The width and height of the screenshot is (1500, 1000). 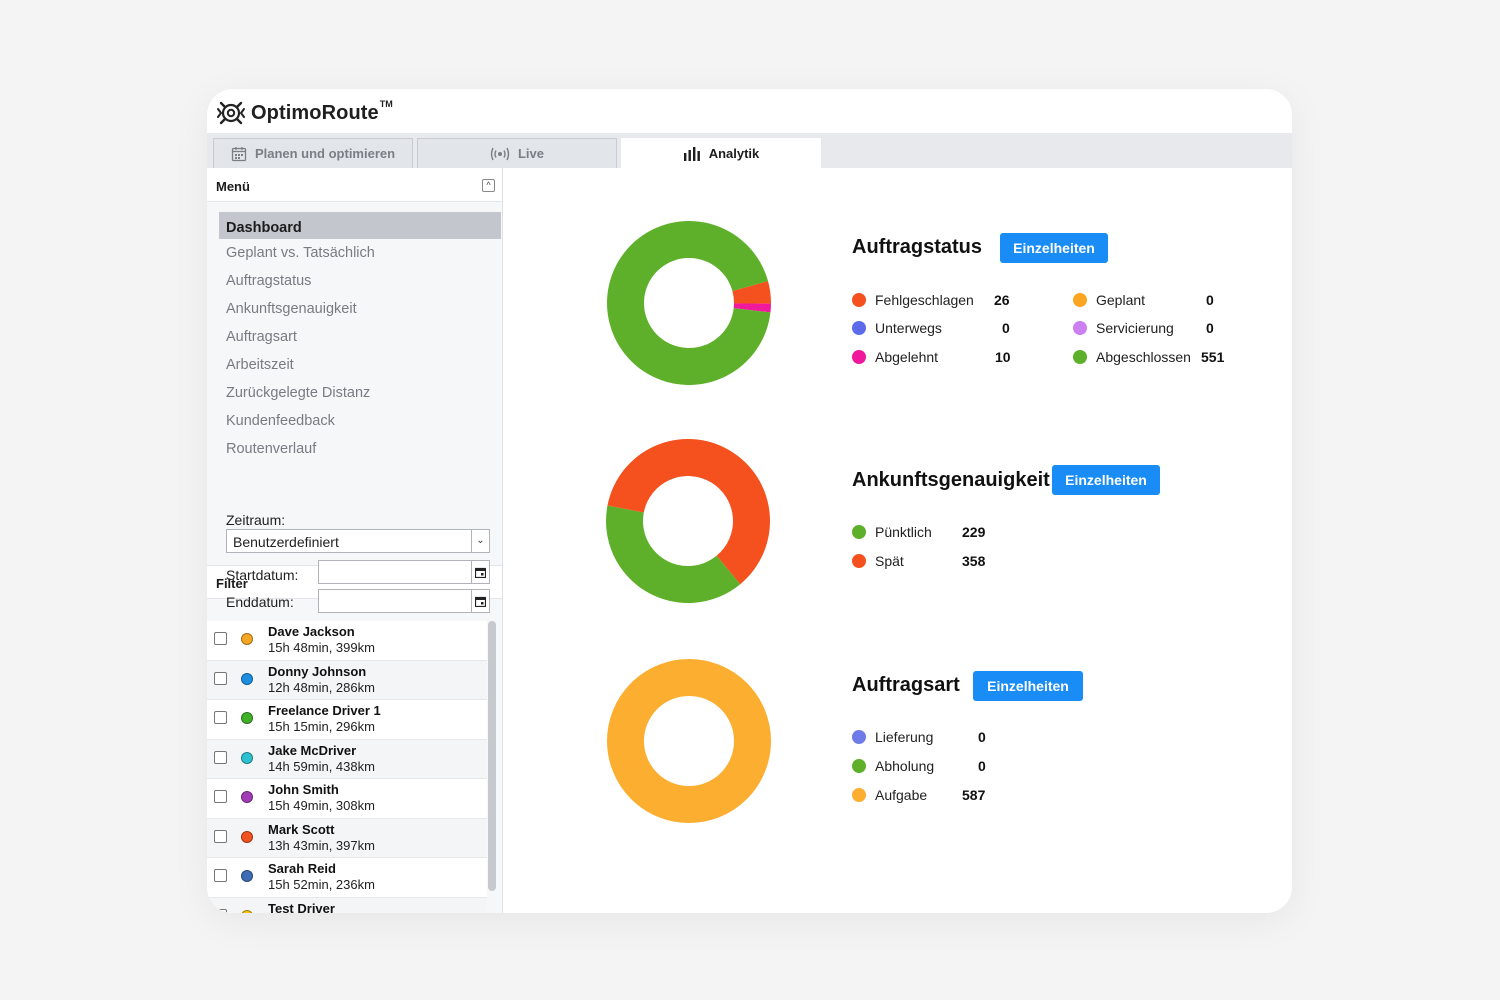 What do you see at coordinates (1028, 686) in the screenshot?
I see `auftragsart-details-button: Einzelheiten` at bounding box center [1028, 686].